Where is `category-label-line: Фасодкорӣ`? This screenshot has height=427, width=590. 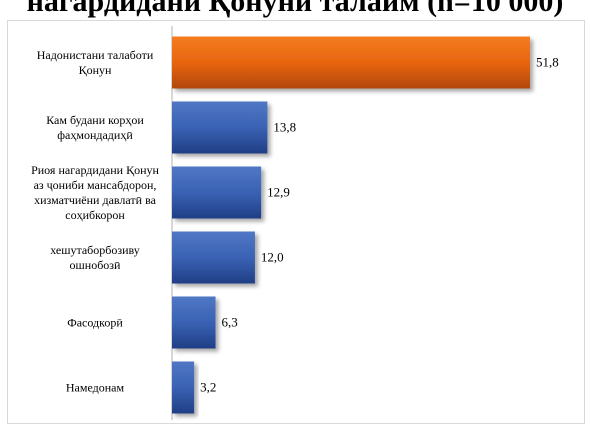
category-label-line: Фасодкорӣ is located at coordinates (95, 323).